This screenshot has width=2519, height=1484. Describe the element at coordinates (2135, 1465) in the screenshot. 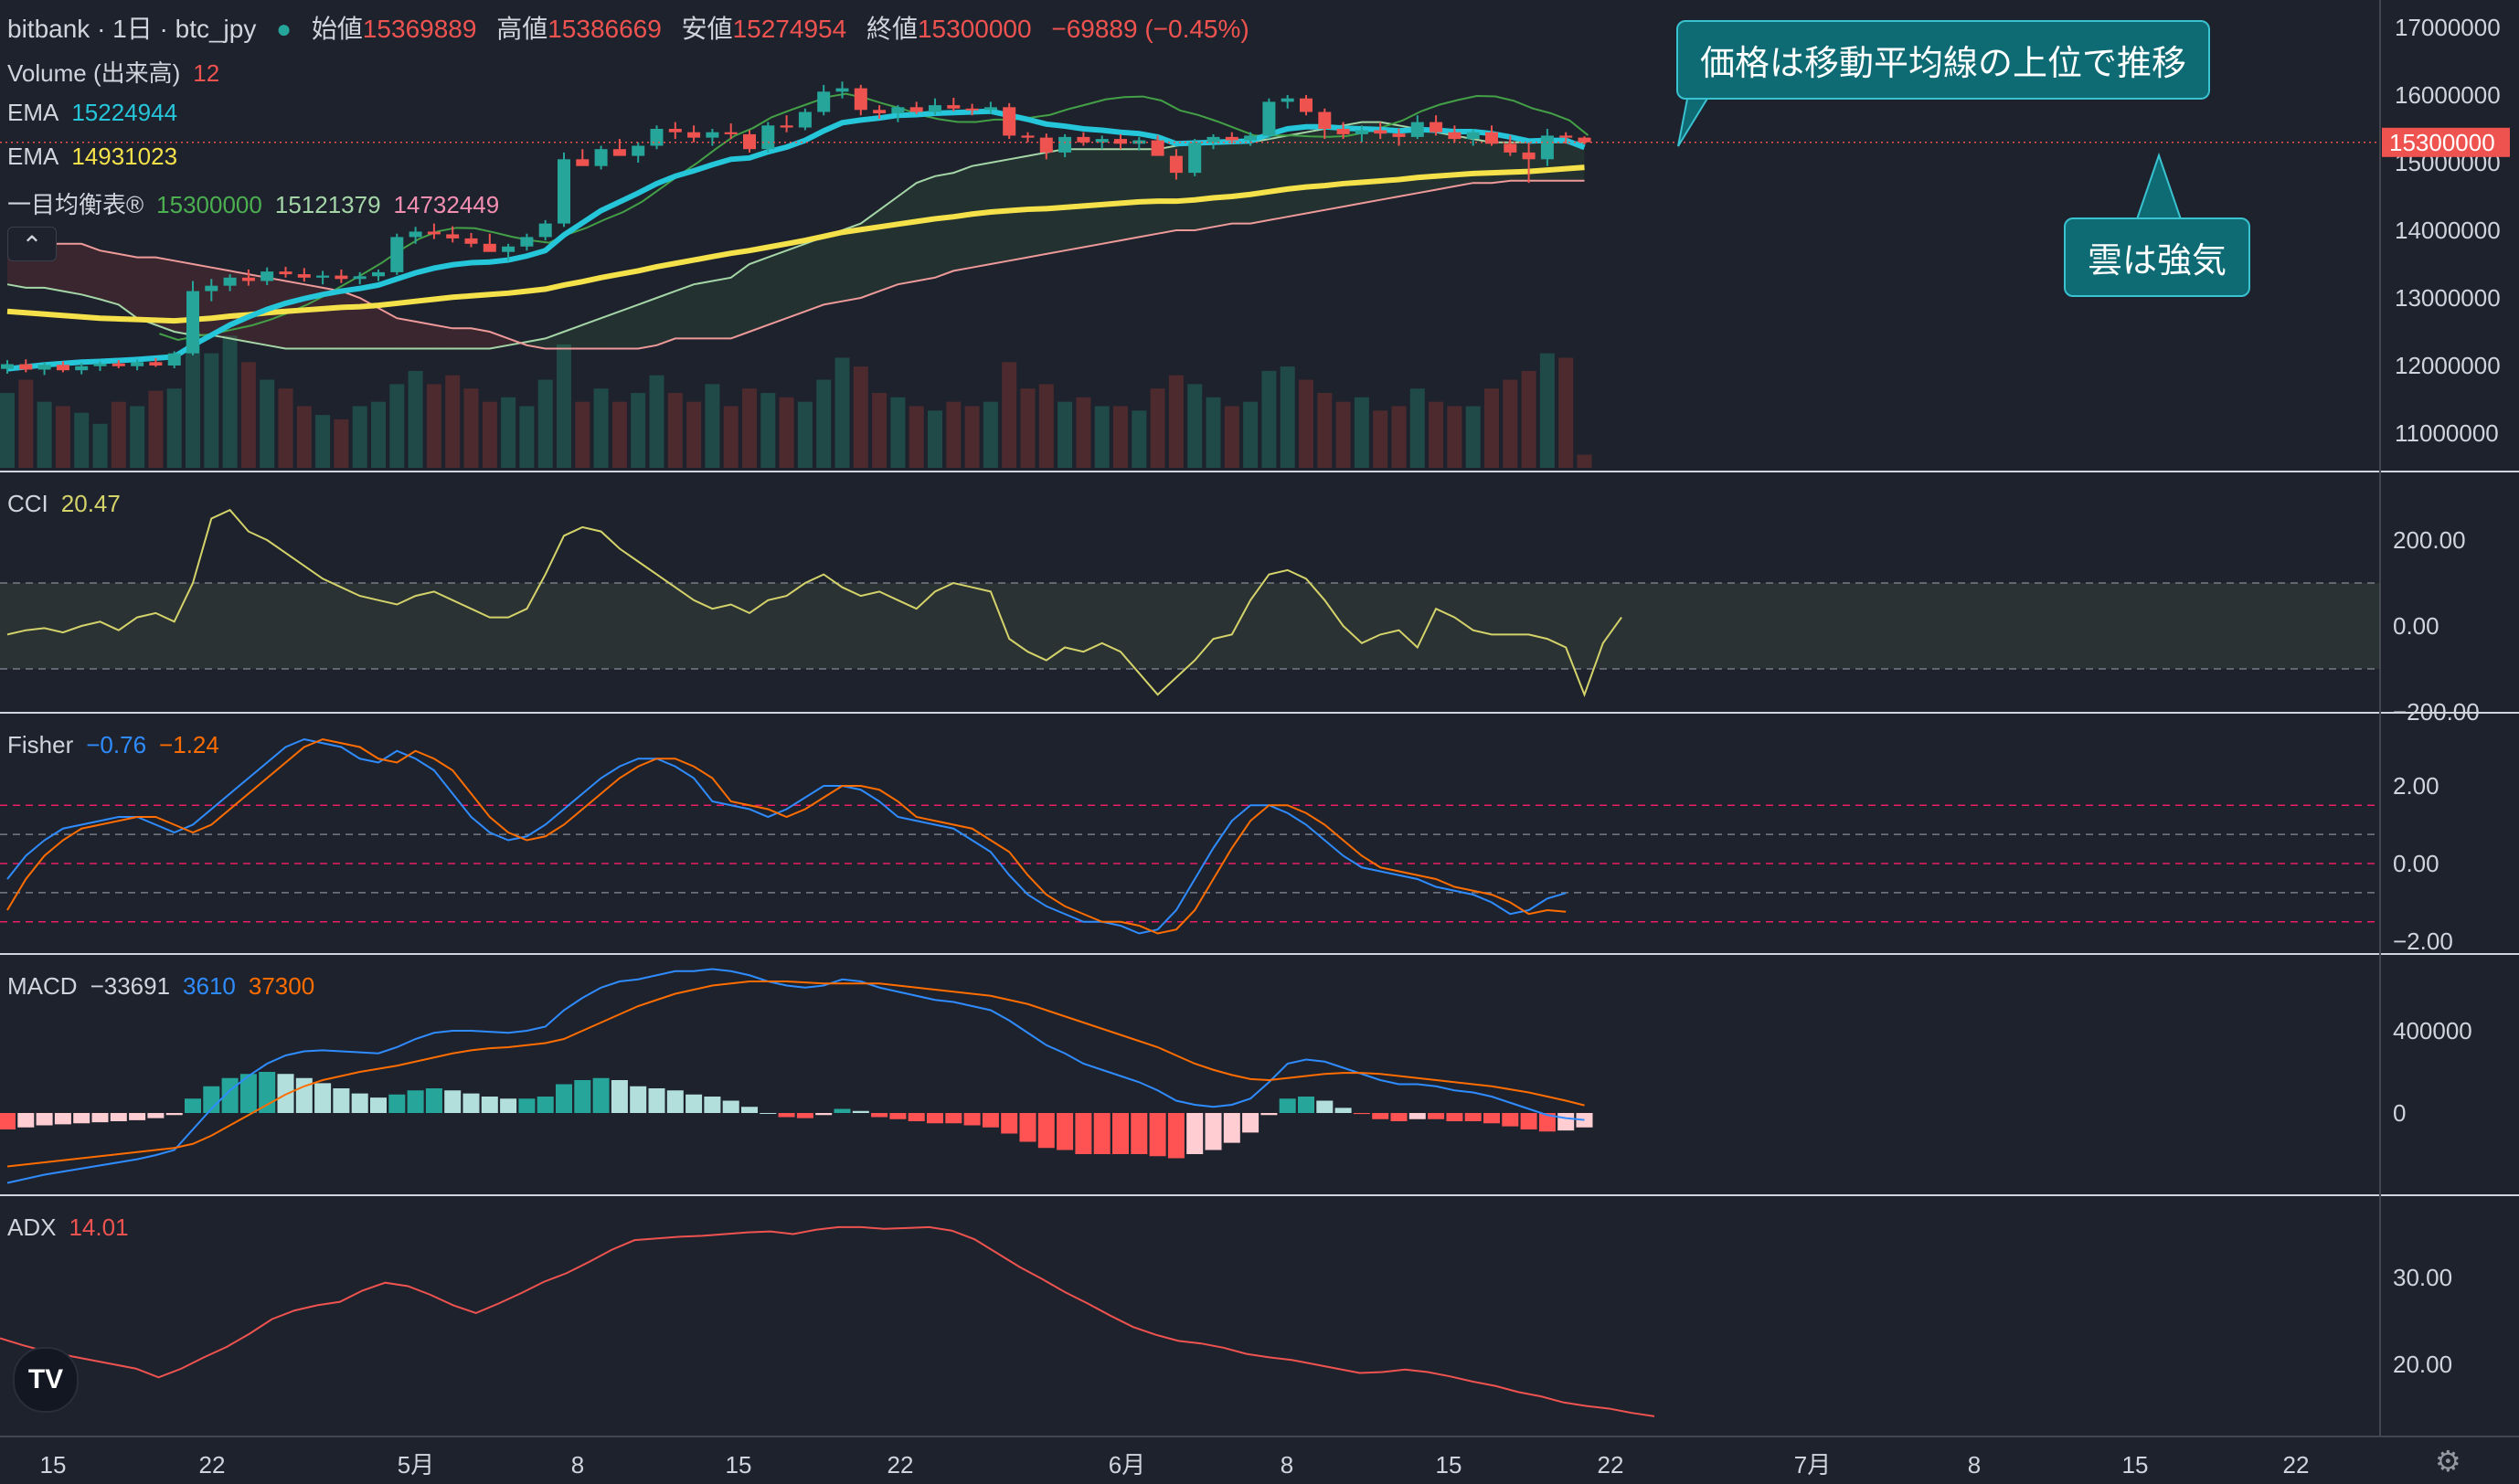

I see `time-tick-label: 15` at that location.